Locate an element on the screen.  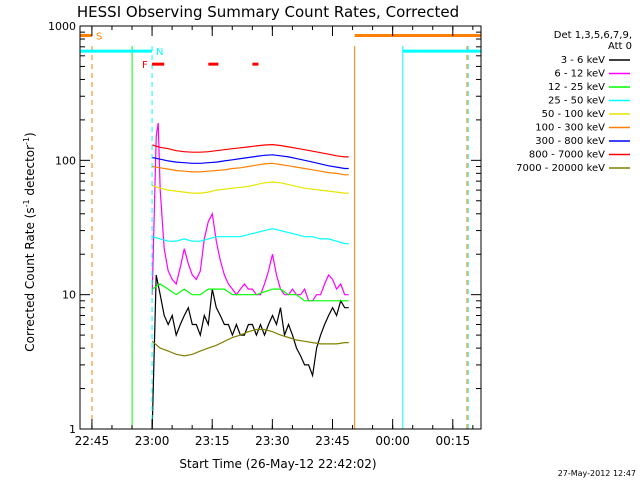
legend-label-3: 25 - 50 keV is located at coordinates (576, 101).